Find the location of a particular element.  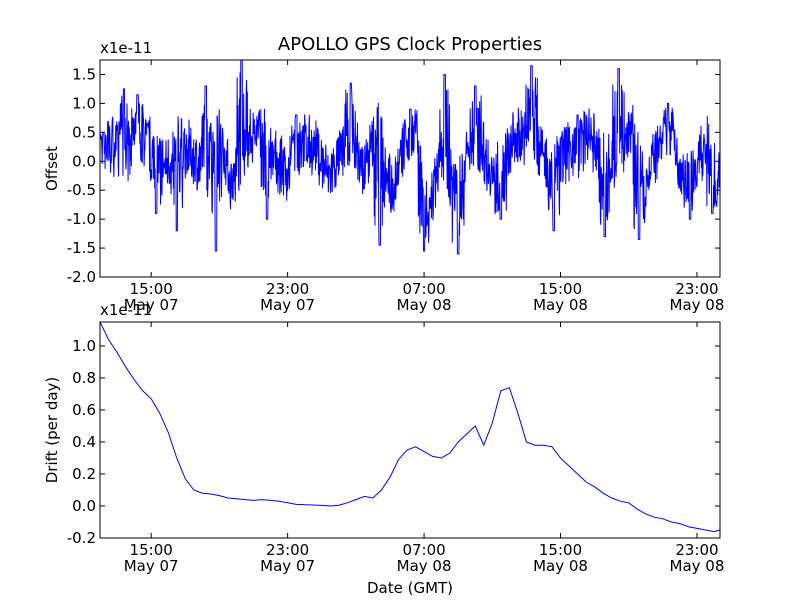

y-tick-label: -2.0 is located at coordinates (81, 277).